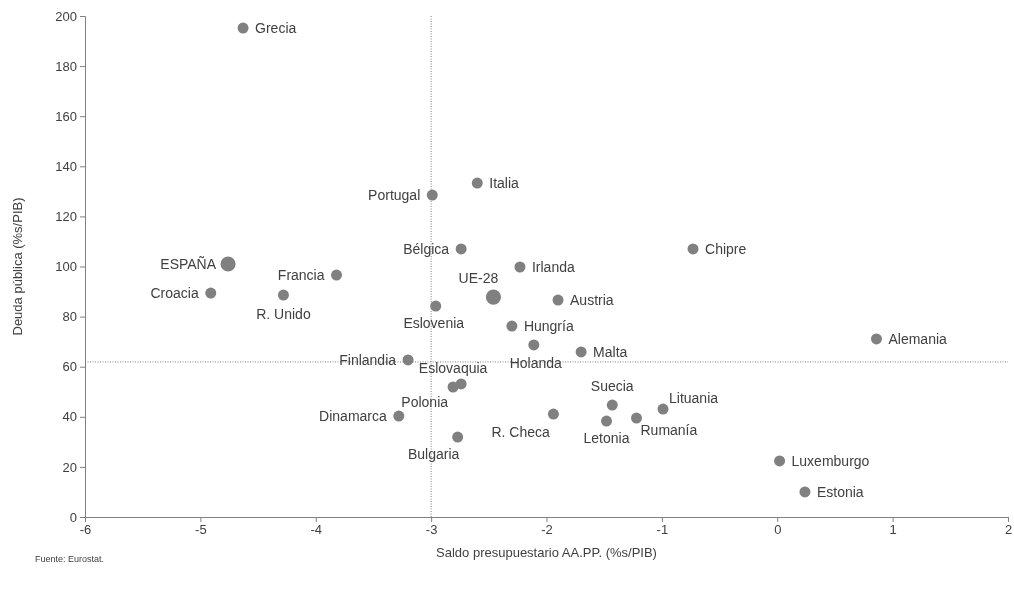 The width and height of the screenshot is (1014, 589). Describe the element at coordinates (69, 417) in the screenshot. I see `y-tick-label: 40` at that location.